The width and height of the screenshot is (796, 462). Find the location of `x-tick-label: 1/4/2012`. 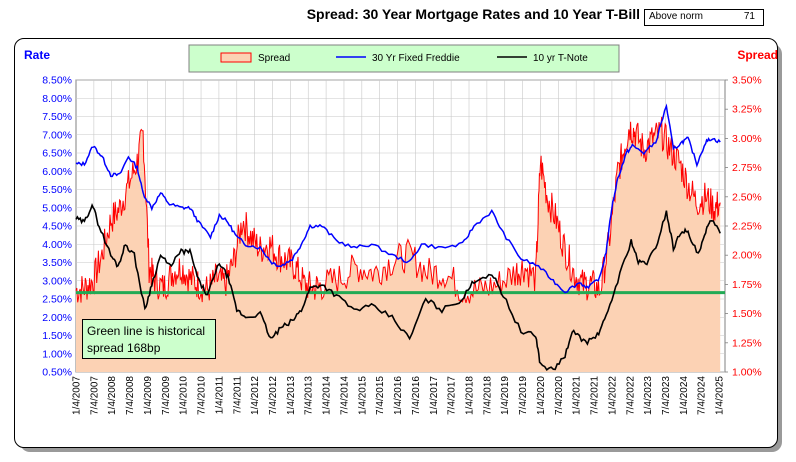

x-tick-label: 1/4/2012 is located at coordinates (255, 395).